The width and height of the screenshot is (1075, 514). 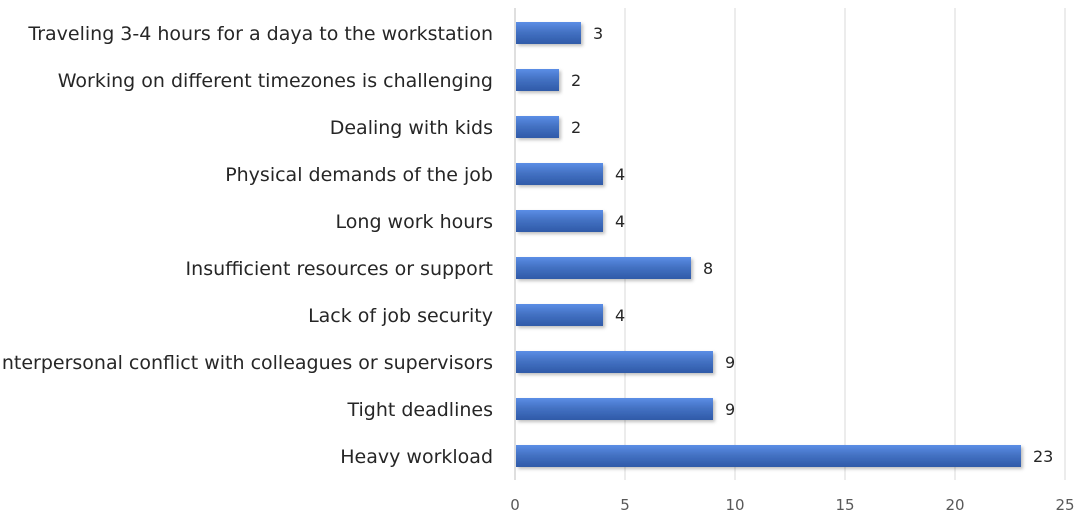 I want to click on x-tick-label: 5, so click(x=625, y=505).